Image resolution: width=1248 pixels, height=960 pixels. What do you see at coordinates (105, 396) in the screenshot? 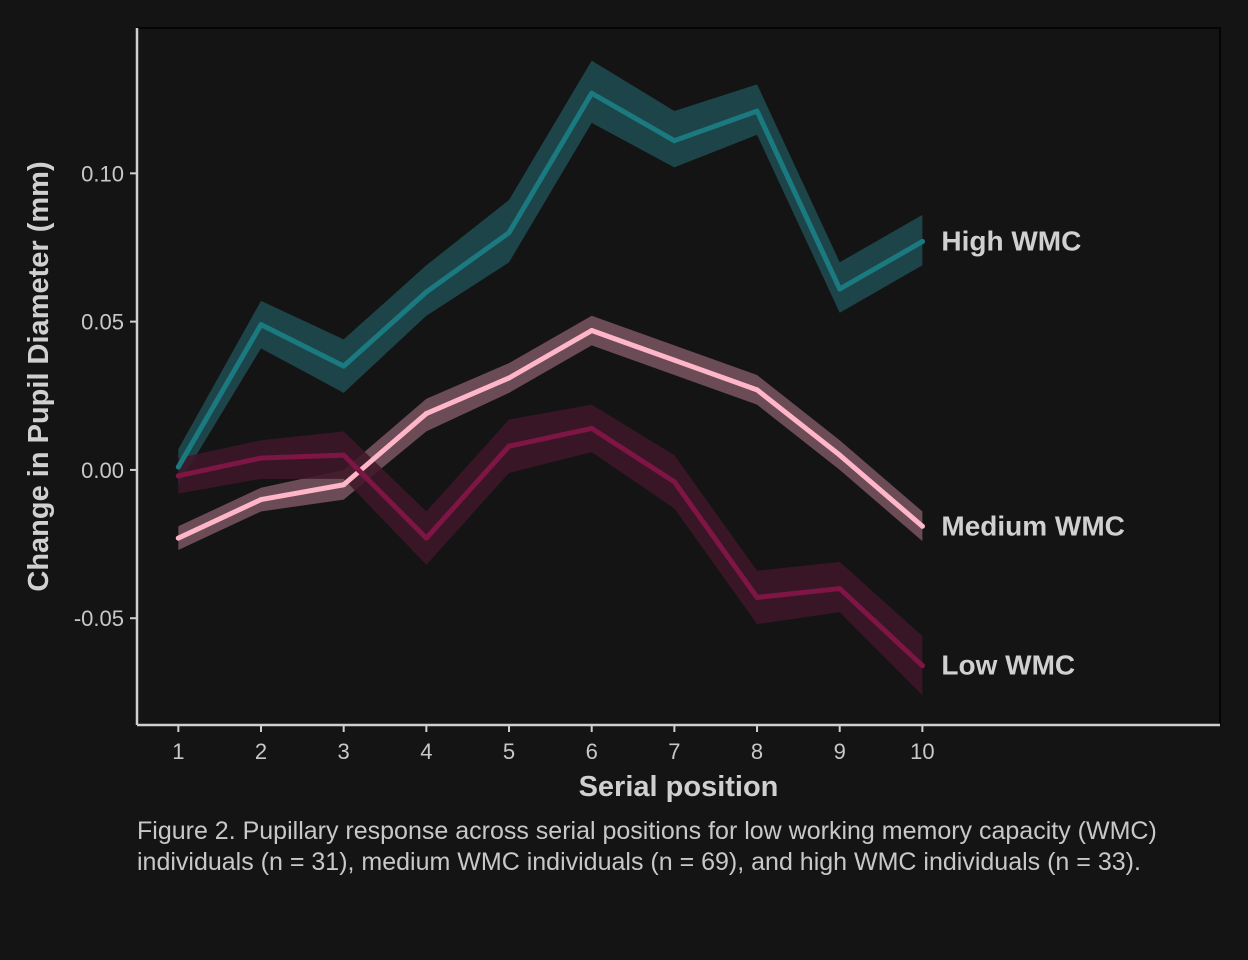
I see `y-axis-ticks: -0.05 0.00 0.05 0.10` at bounding box center [105, 396].